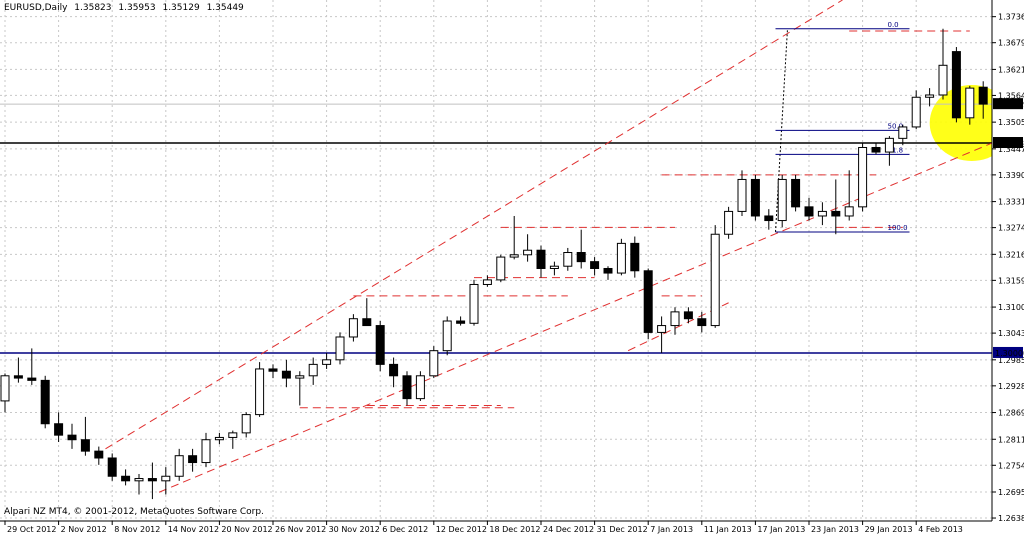 The image size is (1024, 535). I want to click on price-tick-label: 1.34470, so click(1011, 149).